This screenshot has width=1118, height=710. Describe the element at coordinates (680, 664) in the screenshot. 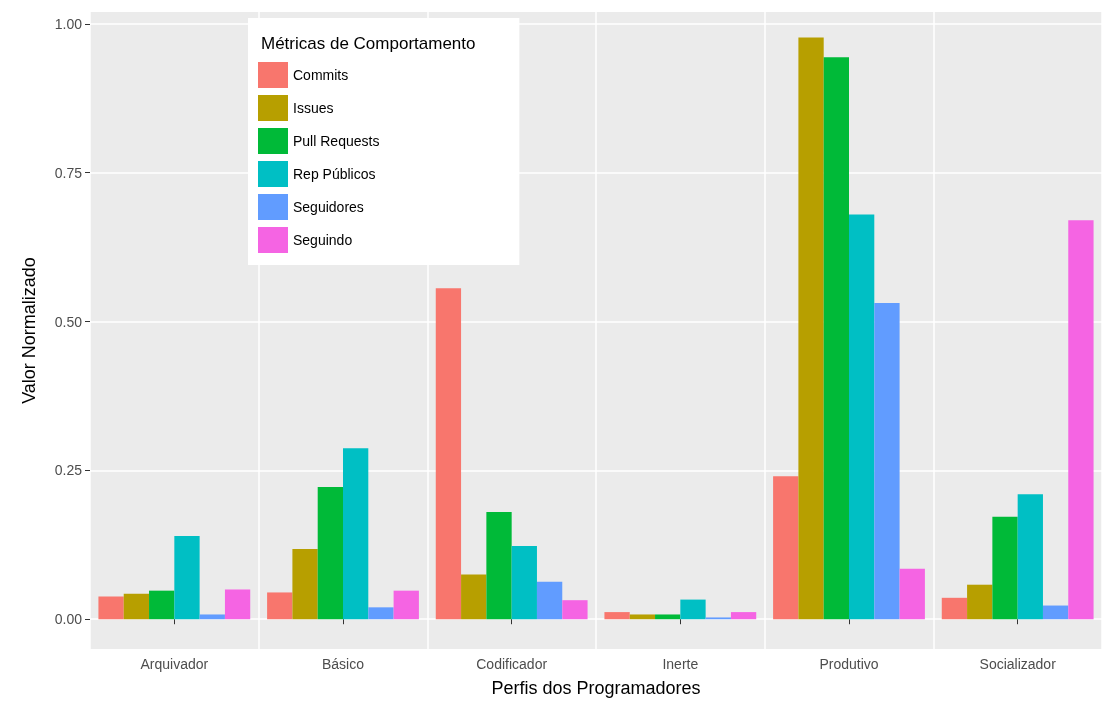

I see `x-tick-label: Inerte` at that location.